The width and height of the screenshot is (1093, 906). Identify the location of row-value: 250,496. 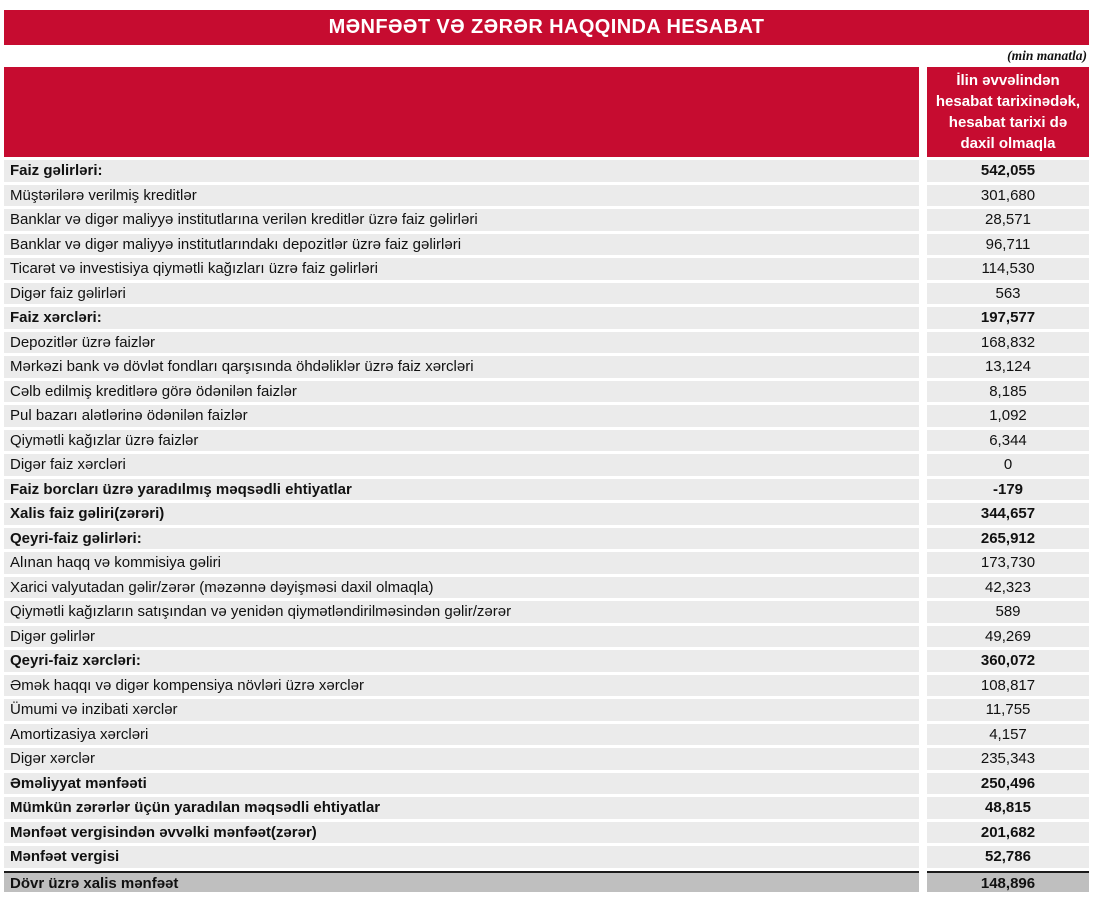
(1008, 783).